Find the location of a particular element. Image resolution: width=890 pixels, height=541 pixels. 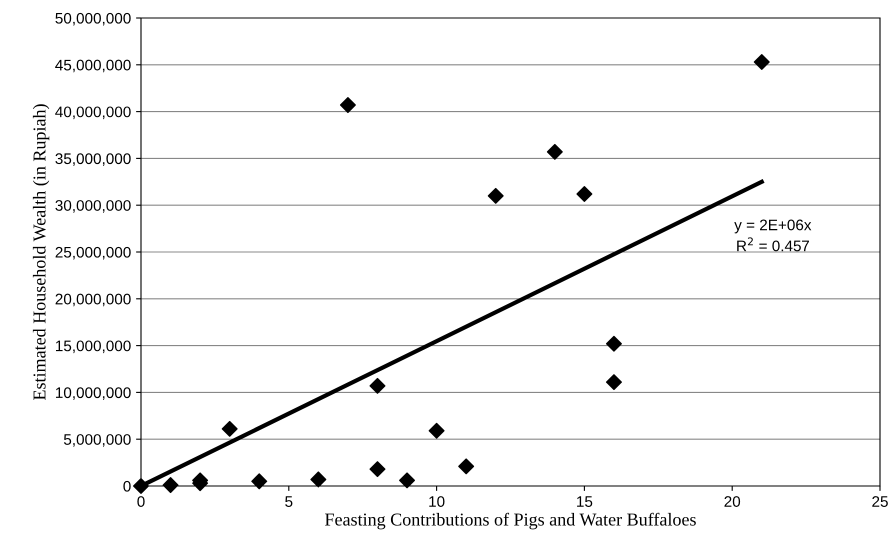

y-tick-label: 15,000,000 is located at coordinates (93, 347).